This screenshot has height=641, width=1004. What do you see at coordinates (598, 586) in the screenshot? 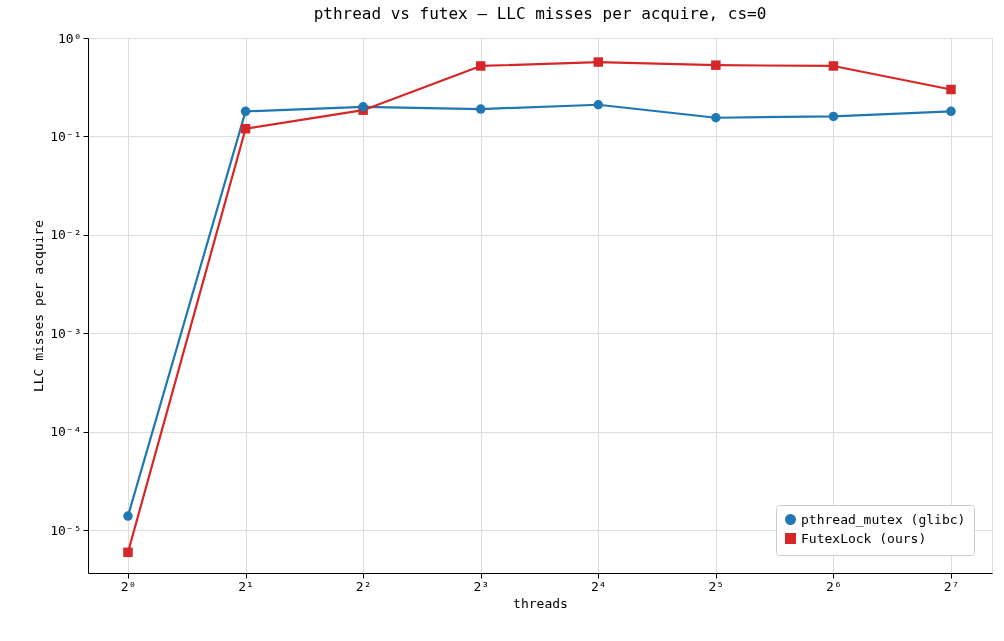
I see `x-tick-label: 2⁴` at bounding box center [598, 586].